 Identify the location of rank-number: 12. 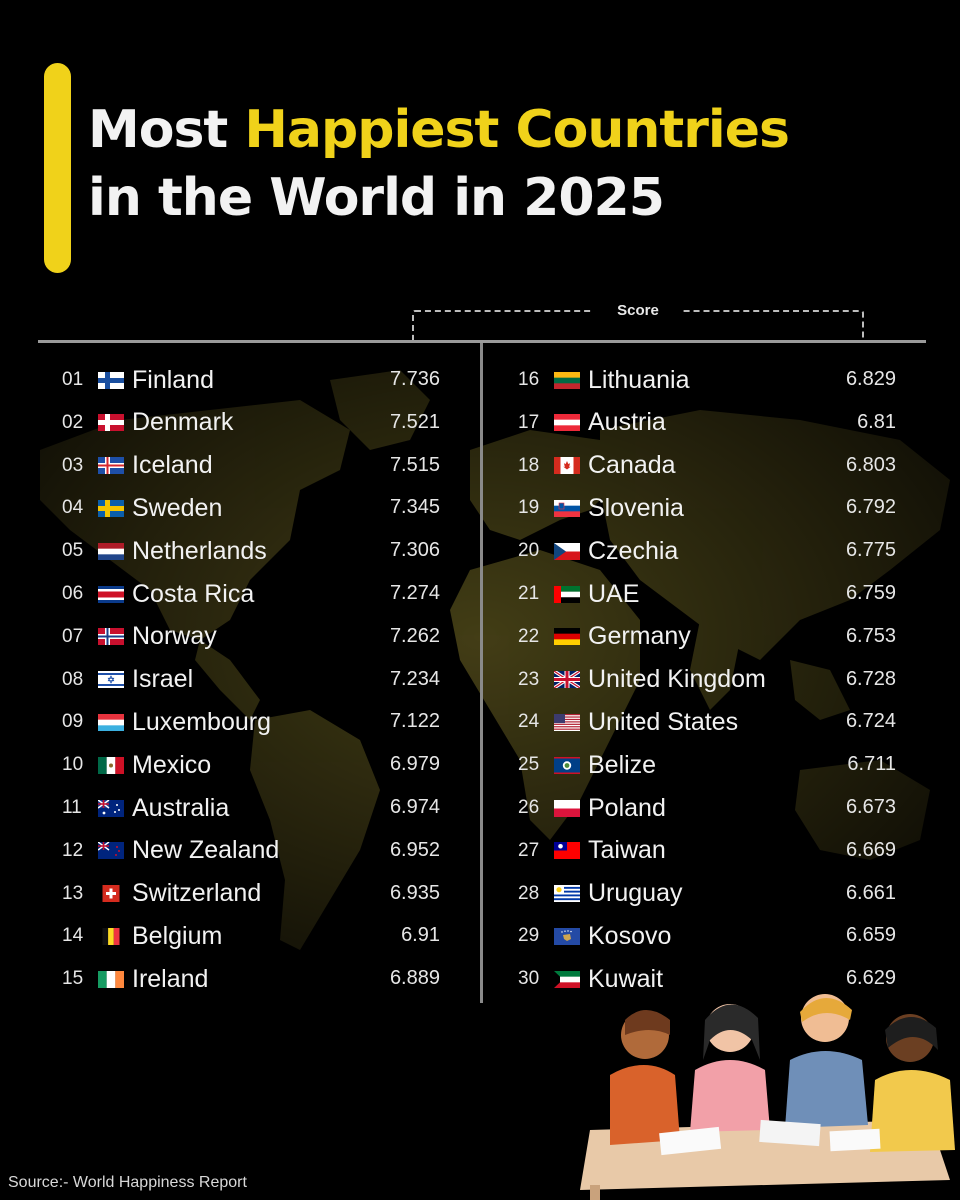
(73, 850).